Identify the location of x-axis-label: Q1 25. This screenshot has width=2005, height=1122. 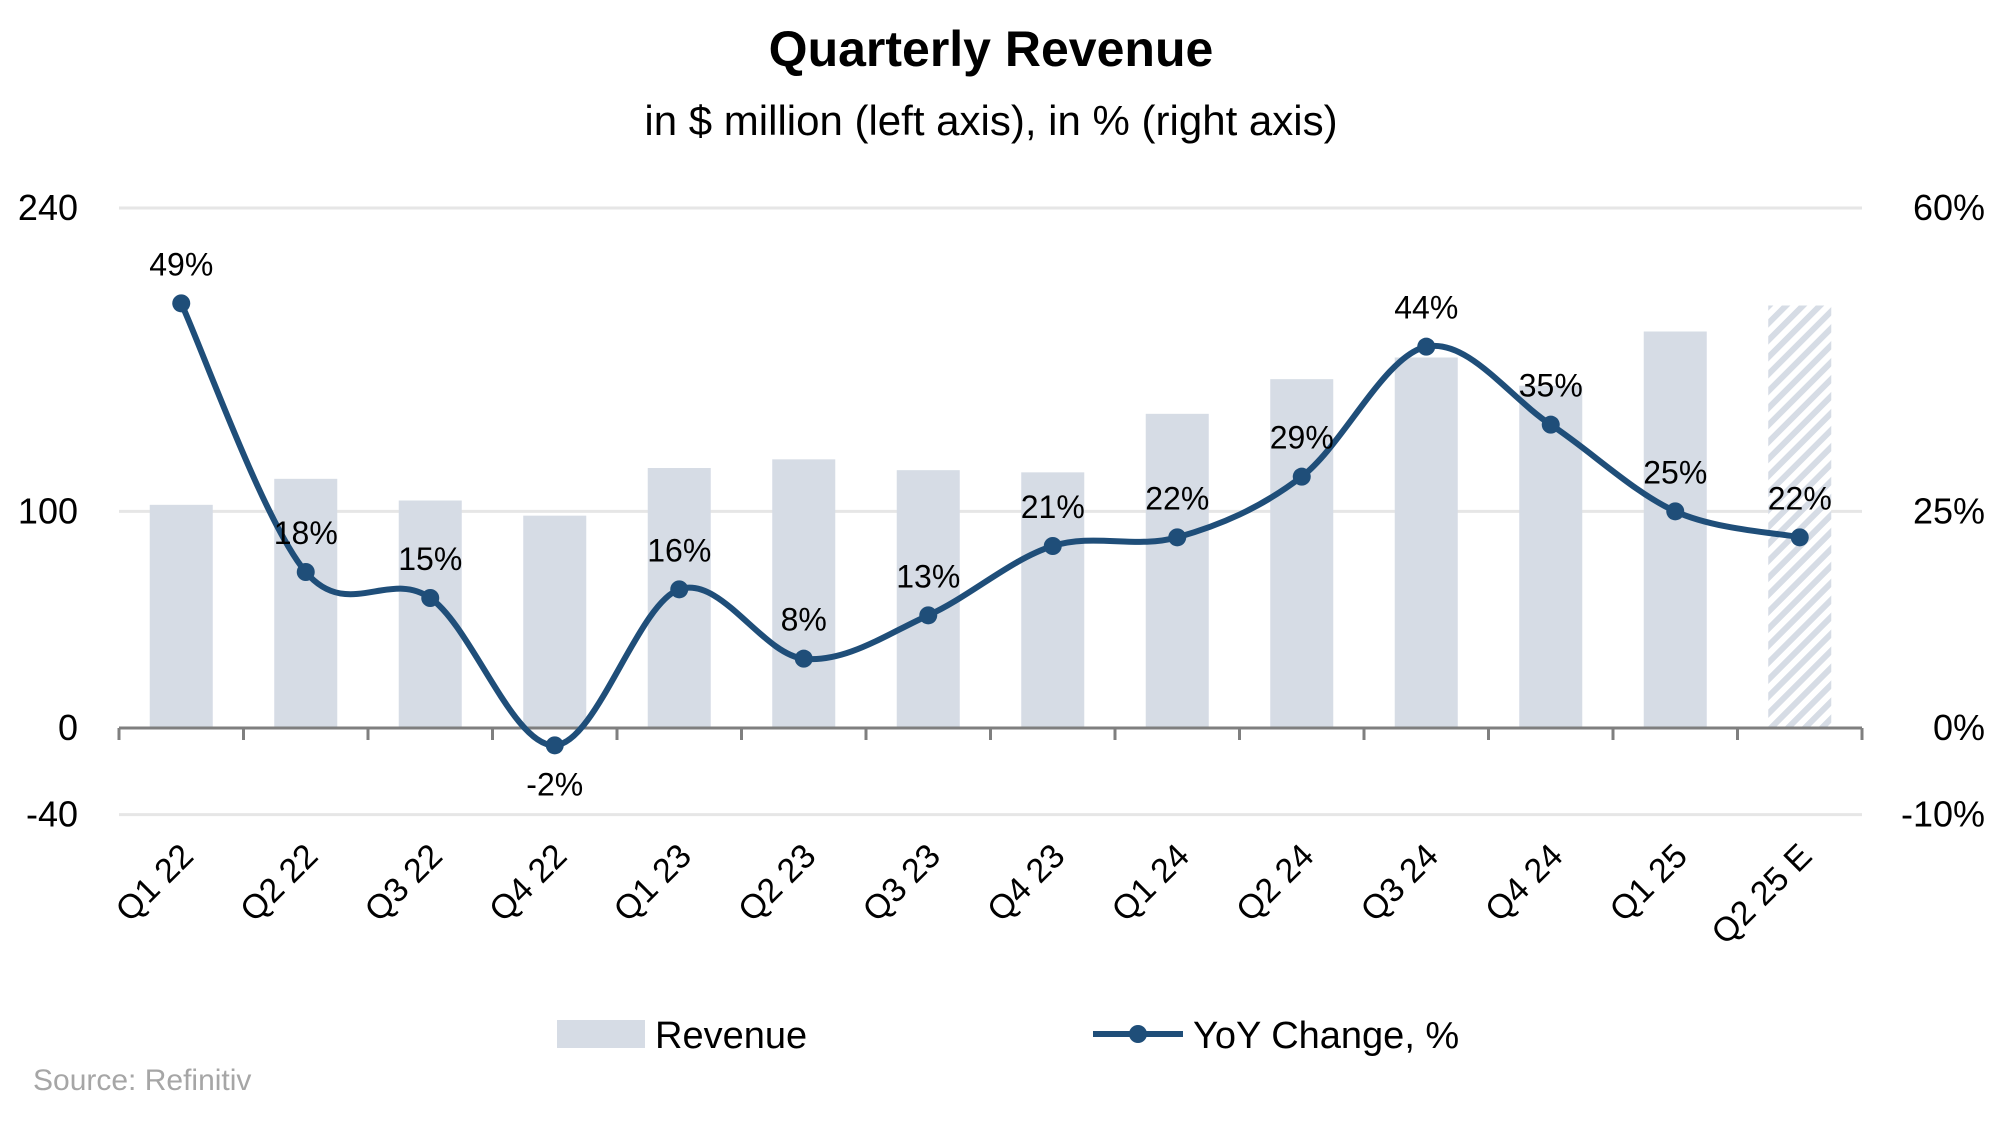
(1649, 883).